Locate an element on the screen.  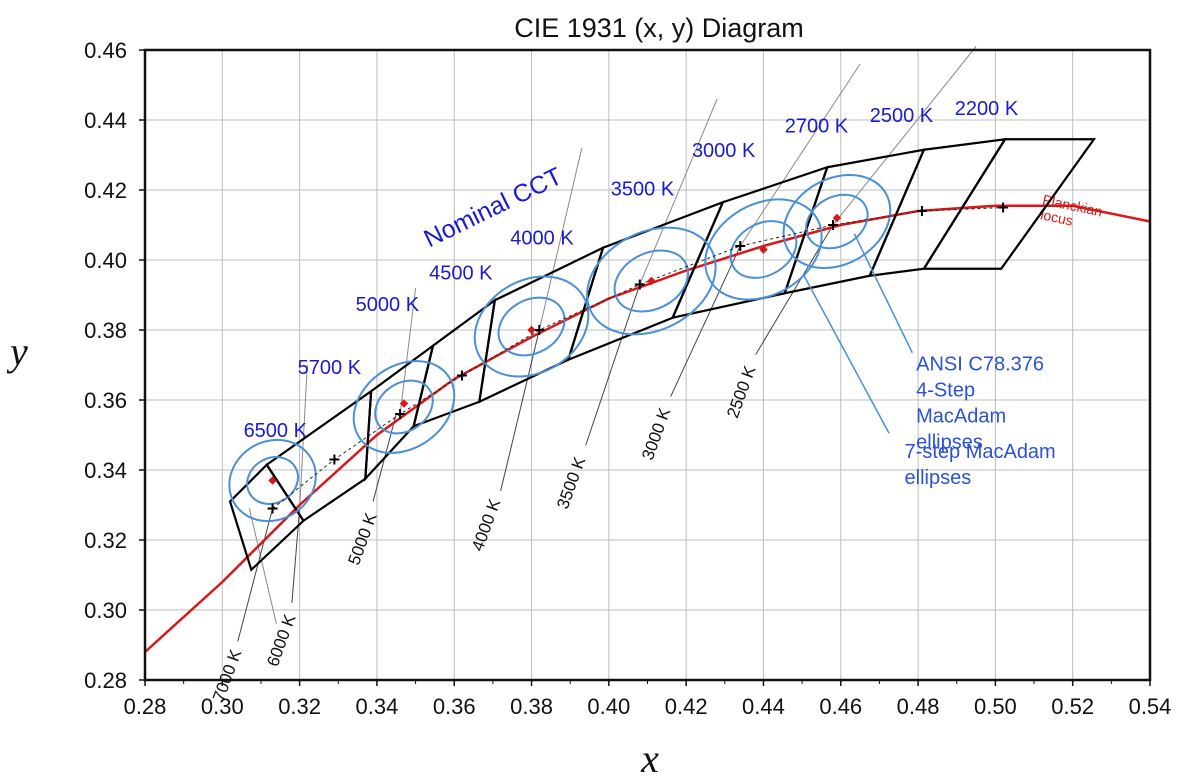
cct-label: 3500 K is located at coordinates (643, 189).